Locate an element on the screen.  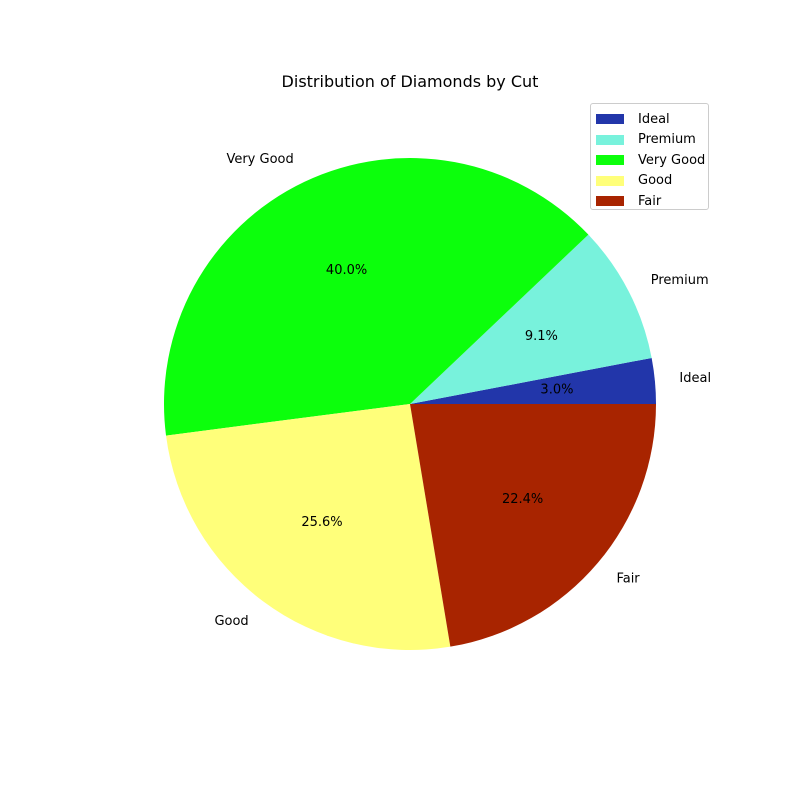
legend-item-premium: Premium is located at coordinates (649, 140).